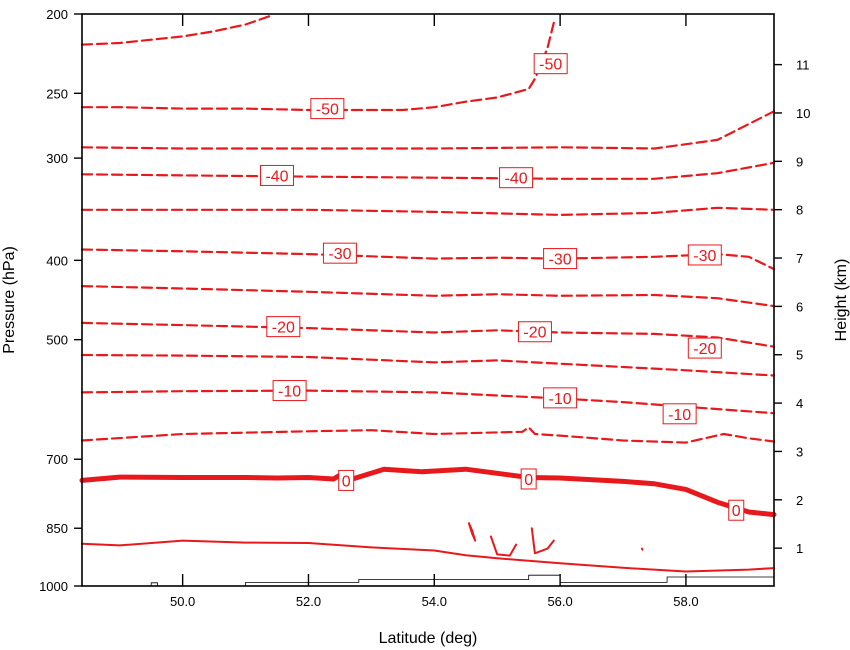 The height and width of the screenshot is (650, 850). I want to click on y-tick-label: 1000, so click(53, 586).